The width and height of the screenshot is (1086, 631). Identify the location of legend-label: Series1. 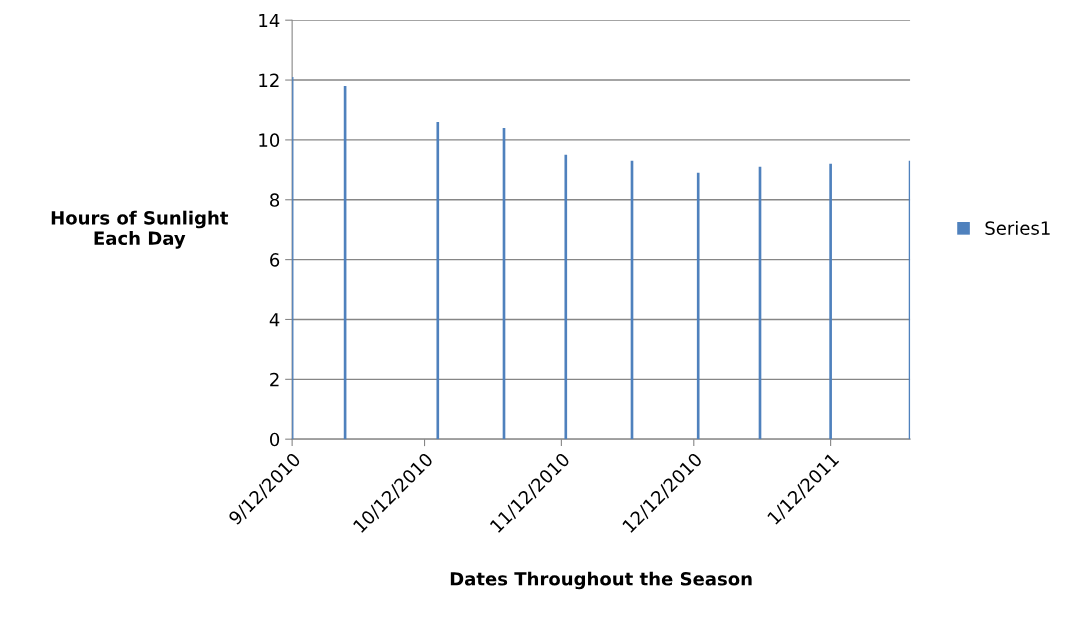
(1017, 227).